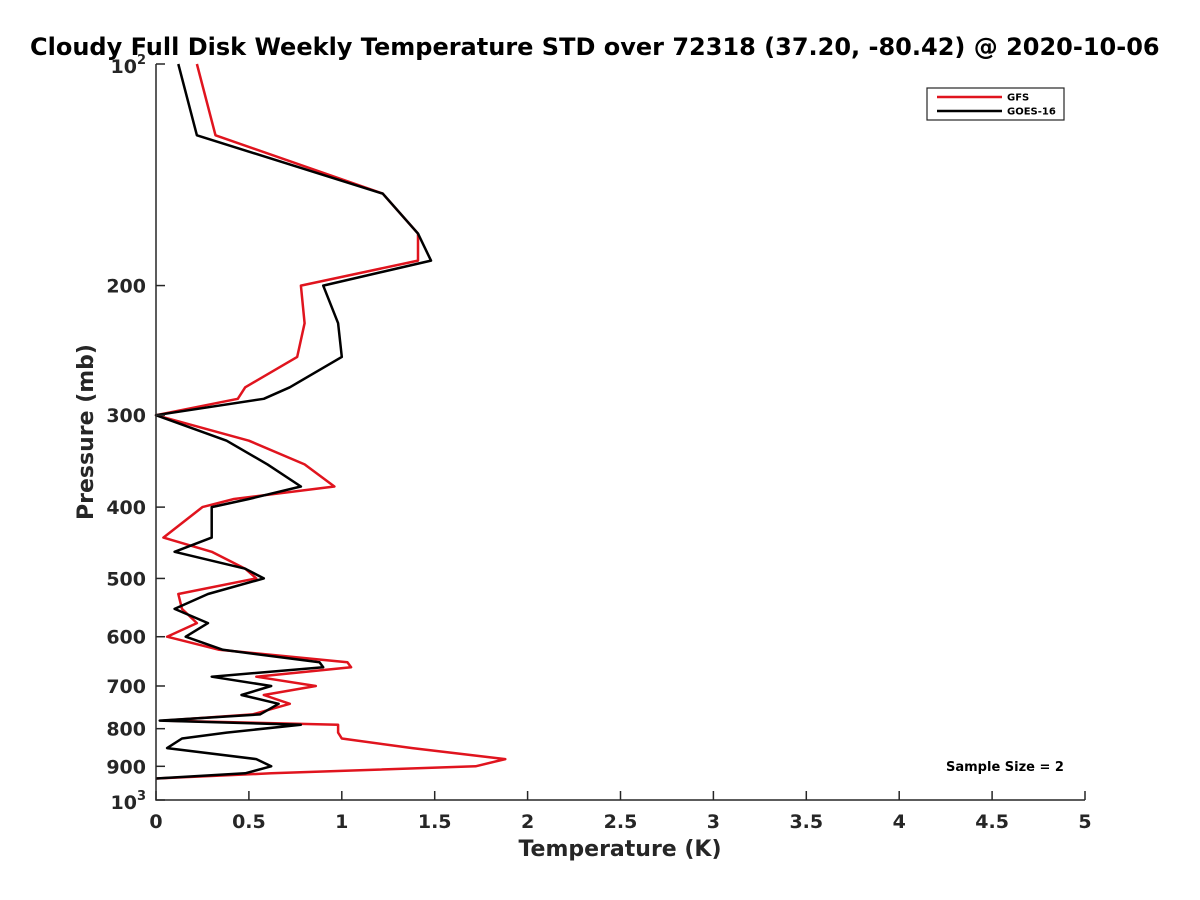 This screenshot has height=900, width=1200. What do you see at coordinates (129, 65) in the screenshot?
I see `y-decade-label: 102` at bounding box center [129, 65].